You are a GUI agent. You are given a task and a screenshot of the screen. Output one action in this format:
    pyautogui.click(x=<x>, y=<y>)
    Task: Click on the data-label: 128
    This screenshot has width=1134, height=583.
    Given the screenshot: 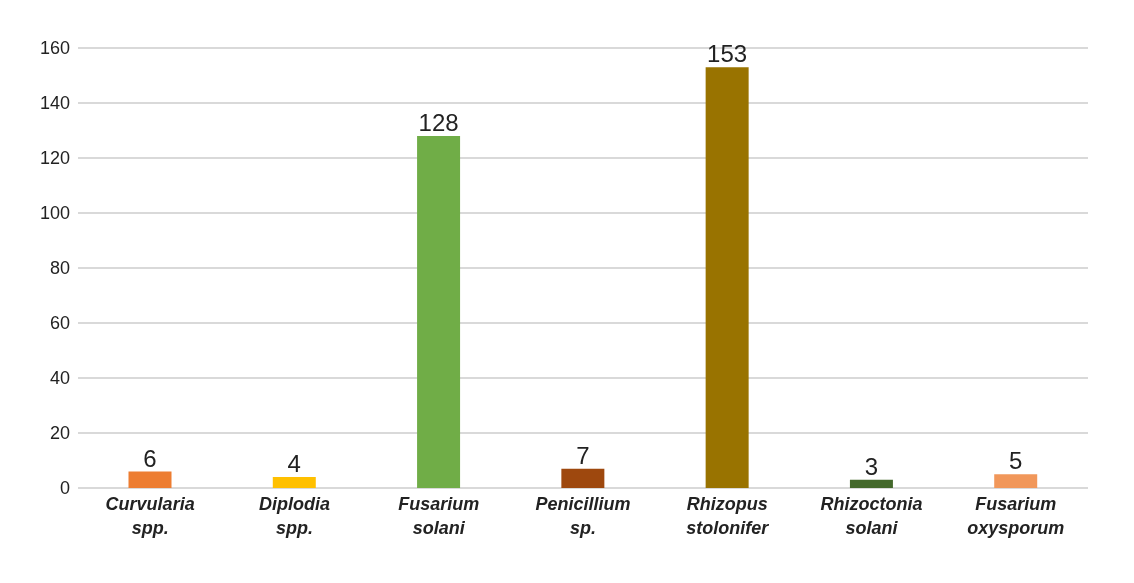 What is the action you would take?
    pyautogui.click(x=438, y=122)
    